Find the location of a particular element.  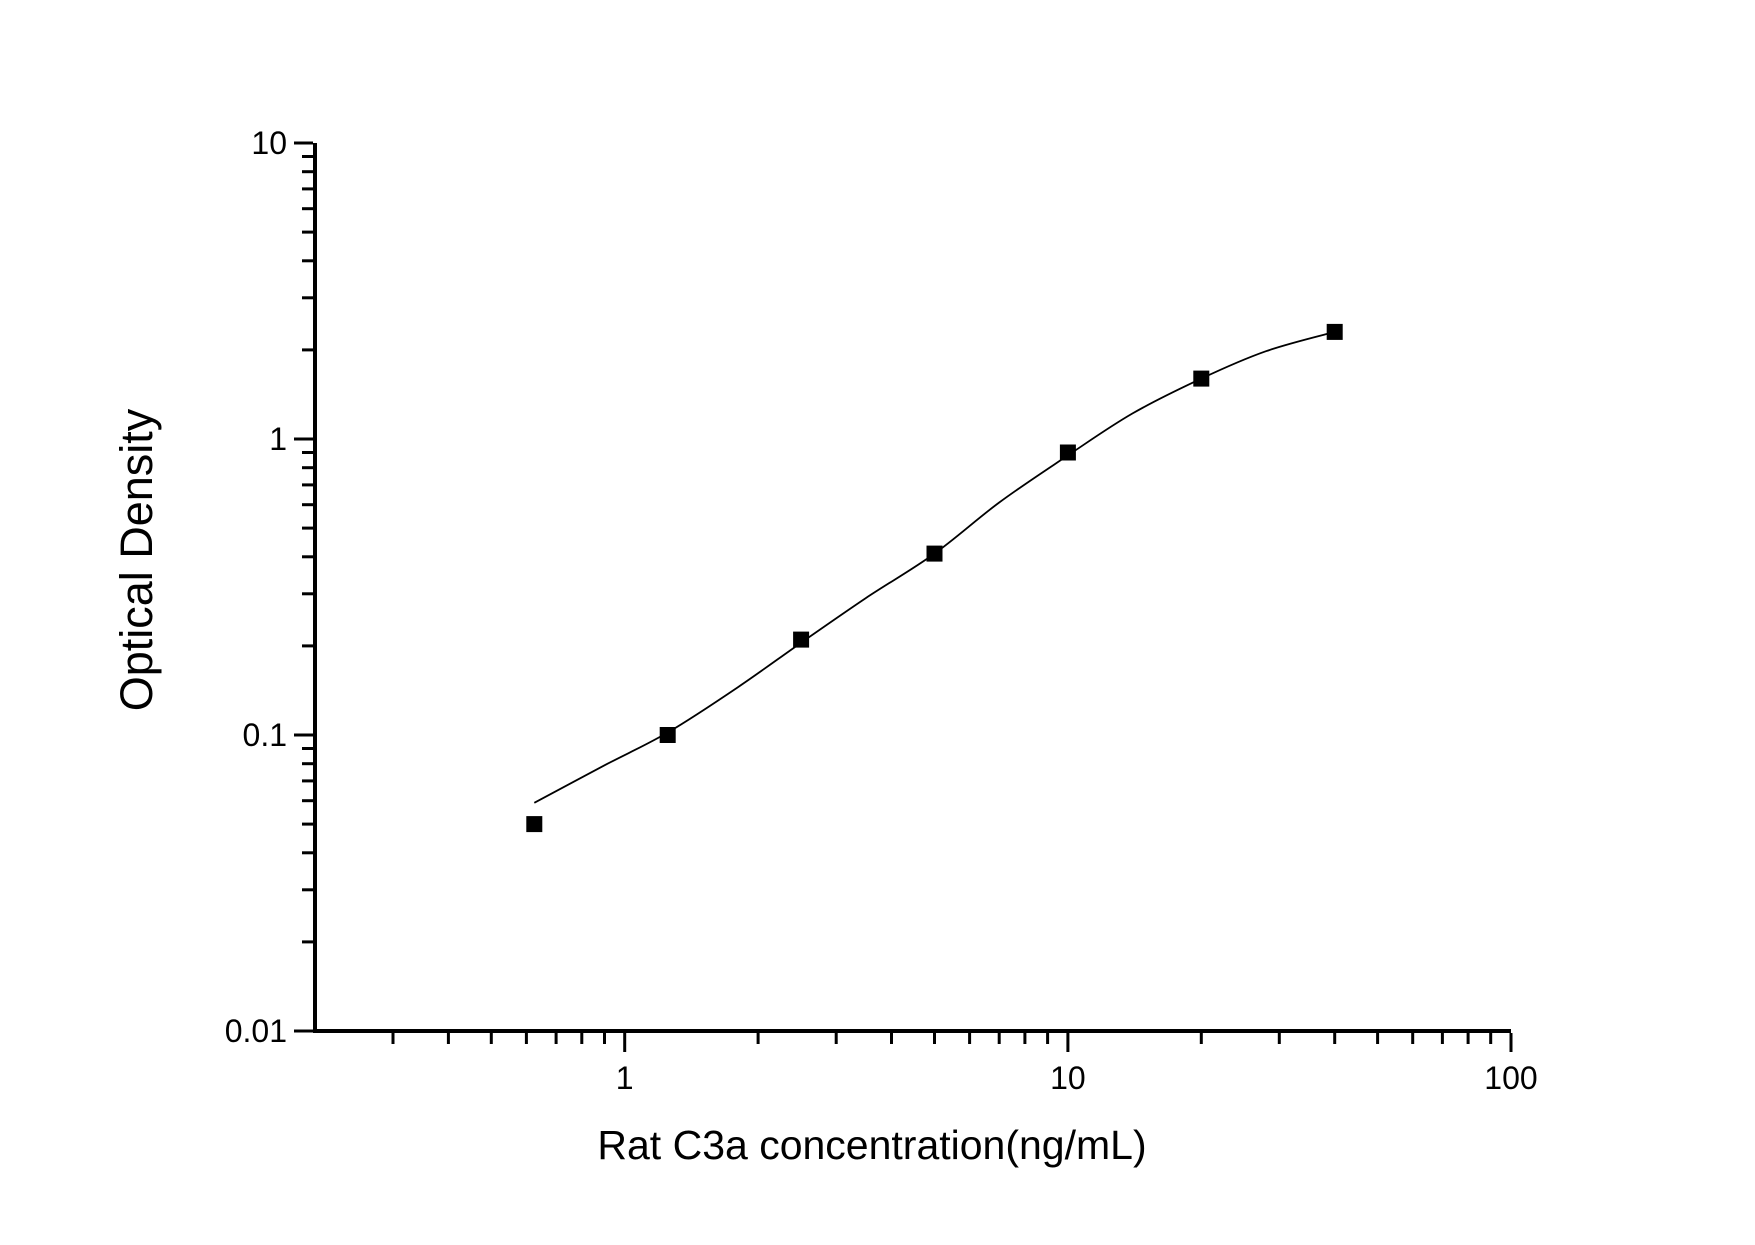

y-tick-label: 10 is located at coordinates (269, 143).